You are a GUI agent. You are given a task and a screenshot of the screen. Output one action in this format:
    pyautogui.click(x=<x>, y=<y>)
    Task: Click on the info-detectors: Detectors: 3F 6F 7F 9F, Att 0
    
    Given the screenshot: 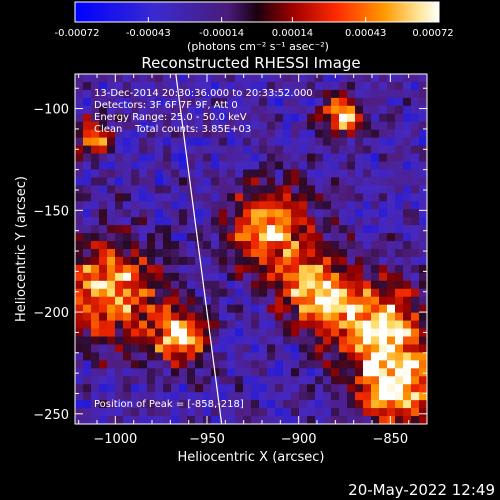 What is the action you would take?
    pyautogui.click(x=166, y=105)
    